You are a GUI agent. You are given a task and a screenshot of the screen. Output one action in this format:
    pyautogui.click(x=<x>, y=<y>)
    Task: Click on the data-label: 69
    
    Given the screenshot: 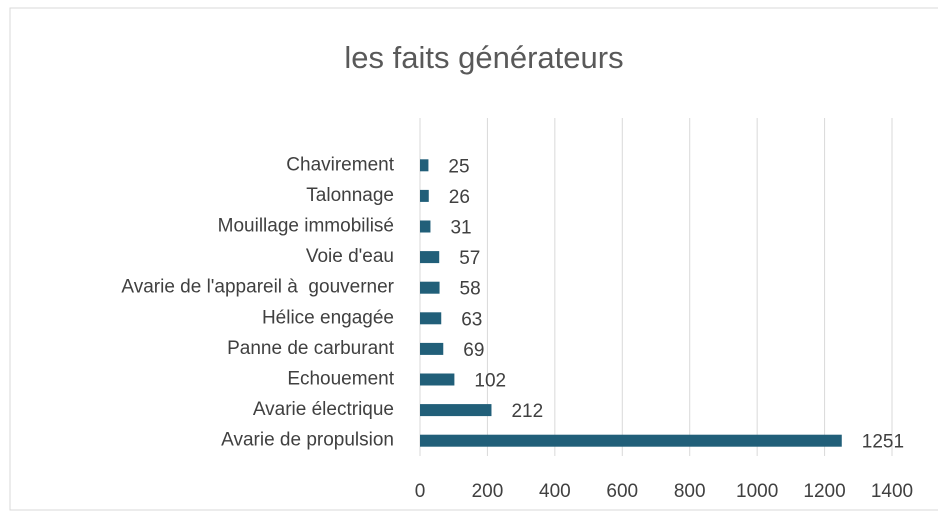 What is the action you would take?
    pyautogui.click(x=473, y=350)
    